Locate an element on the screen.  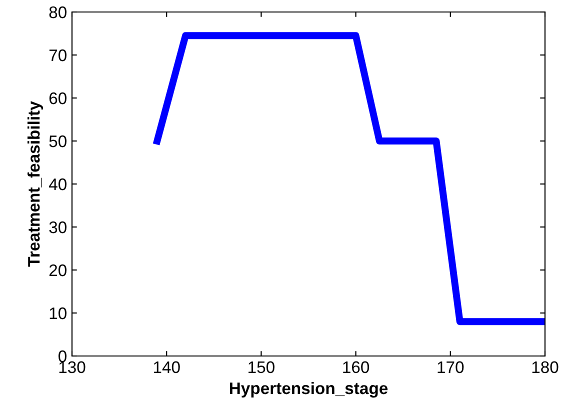
y-tick-label: 80 is located at coordinates (57, 12).